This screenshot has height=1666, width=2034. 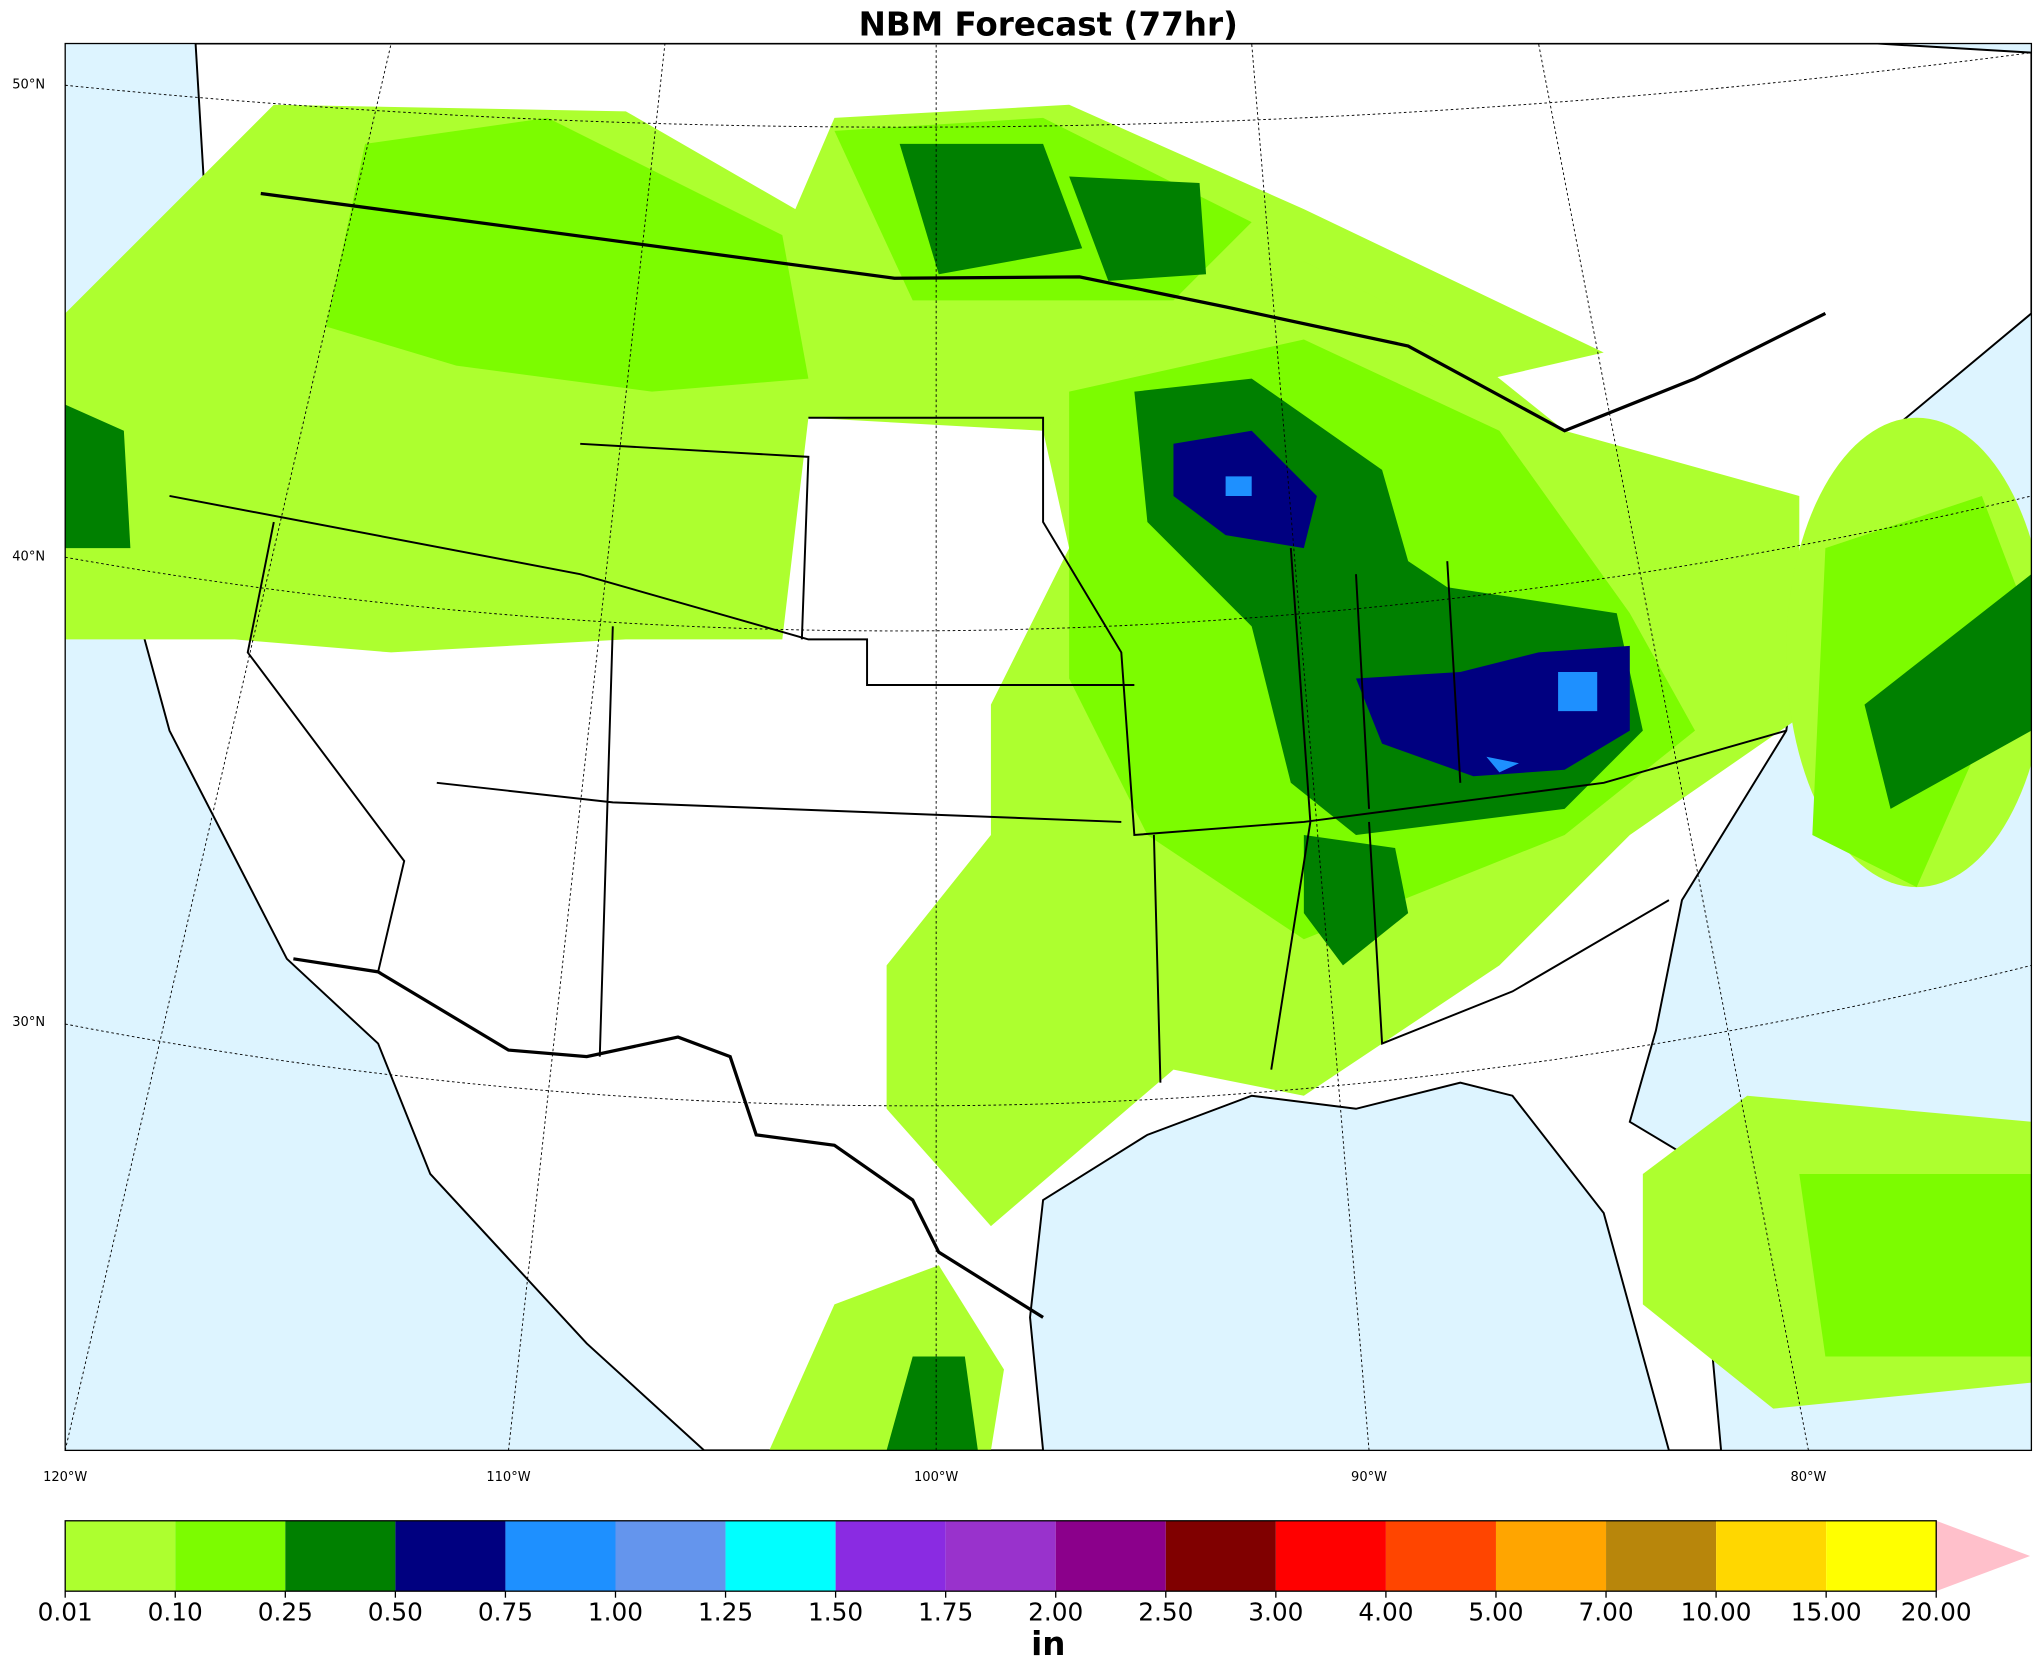 What do you see at coordinates (1808, 1477) in the screenshot?
I see `lon-label: 80°W` at bounding box center [1808, 1477].